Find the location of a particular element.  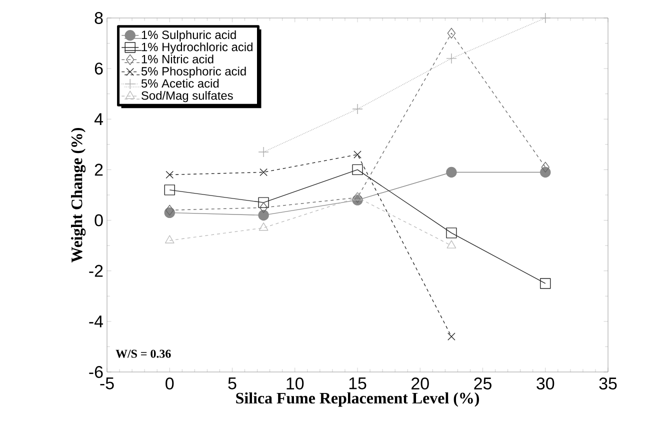

y-tick-label: 0 is located at coordinates (98, 220).